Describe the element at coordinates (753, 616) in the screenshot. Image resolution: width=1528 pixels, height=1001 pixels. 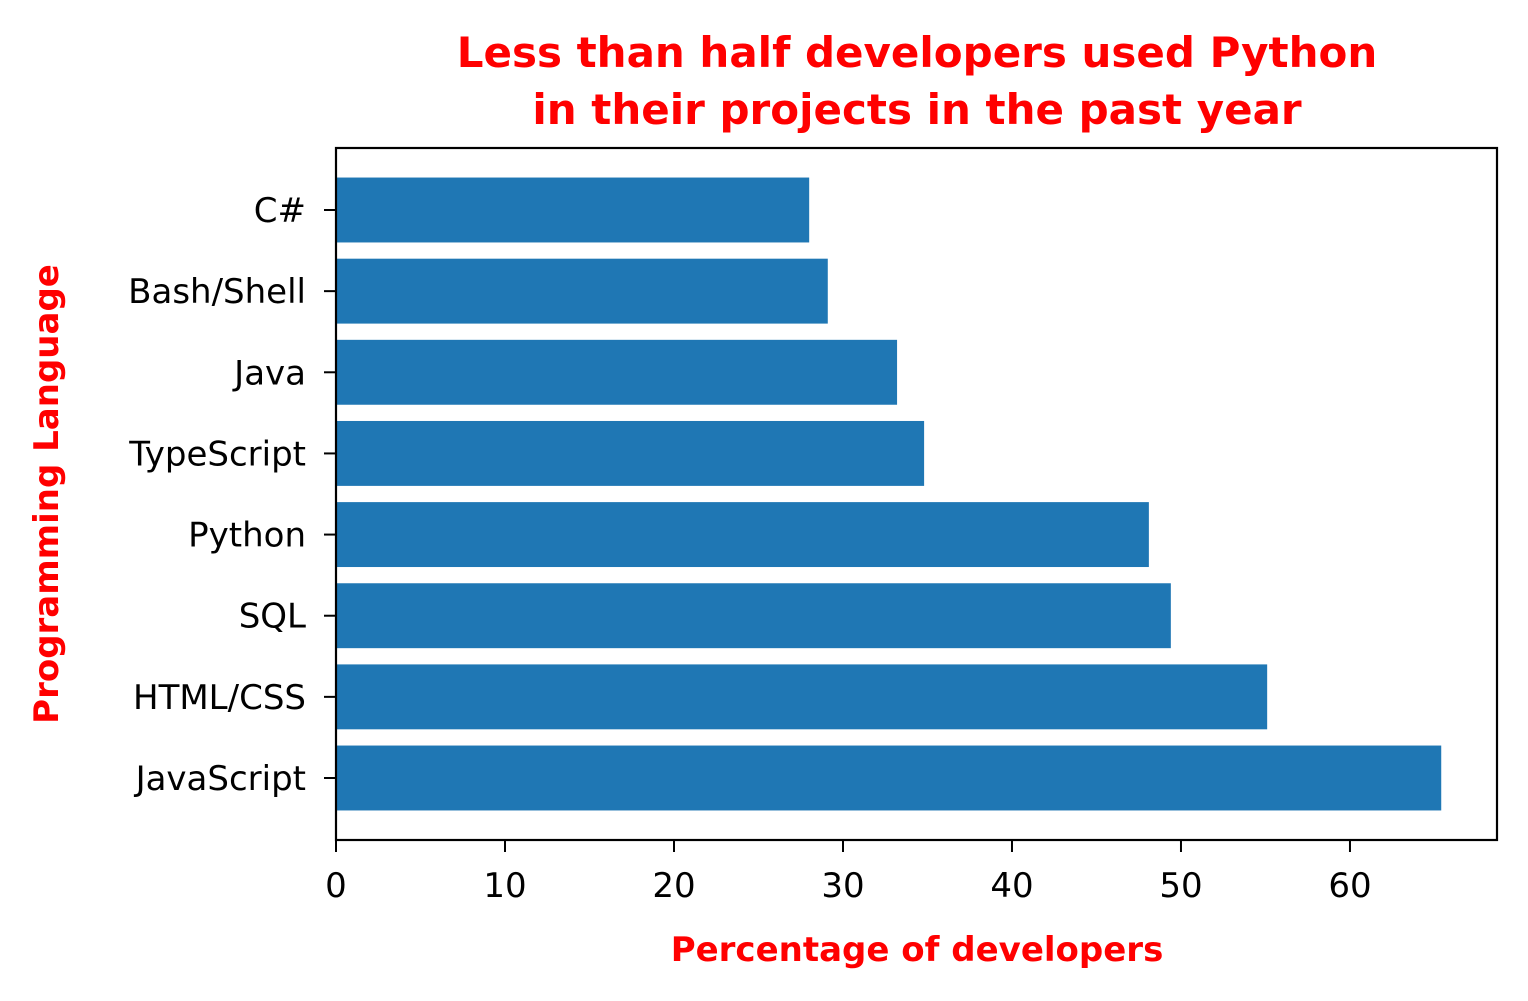
I see `bar-sql` at that location.